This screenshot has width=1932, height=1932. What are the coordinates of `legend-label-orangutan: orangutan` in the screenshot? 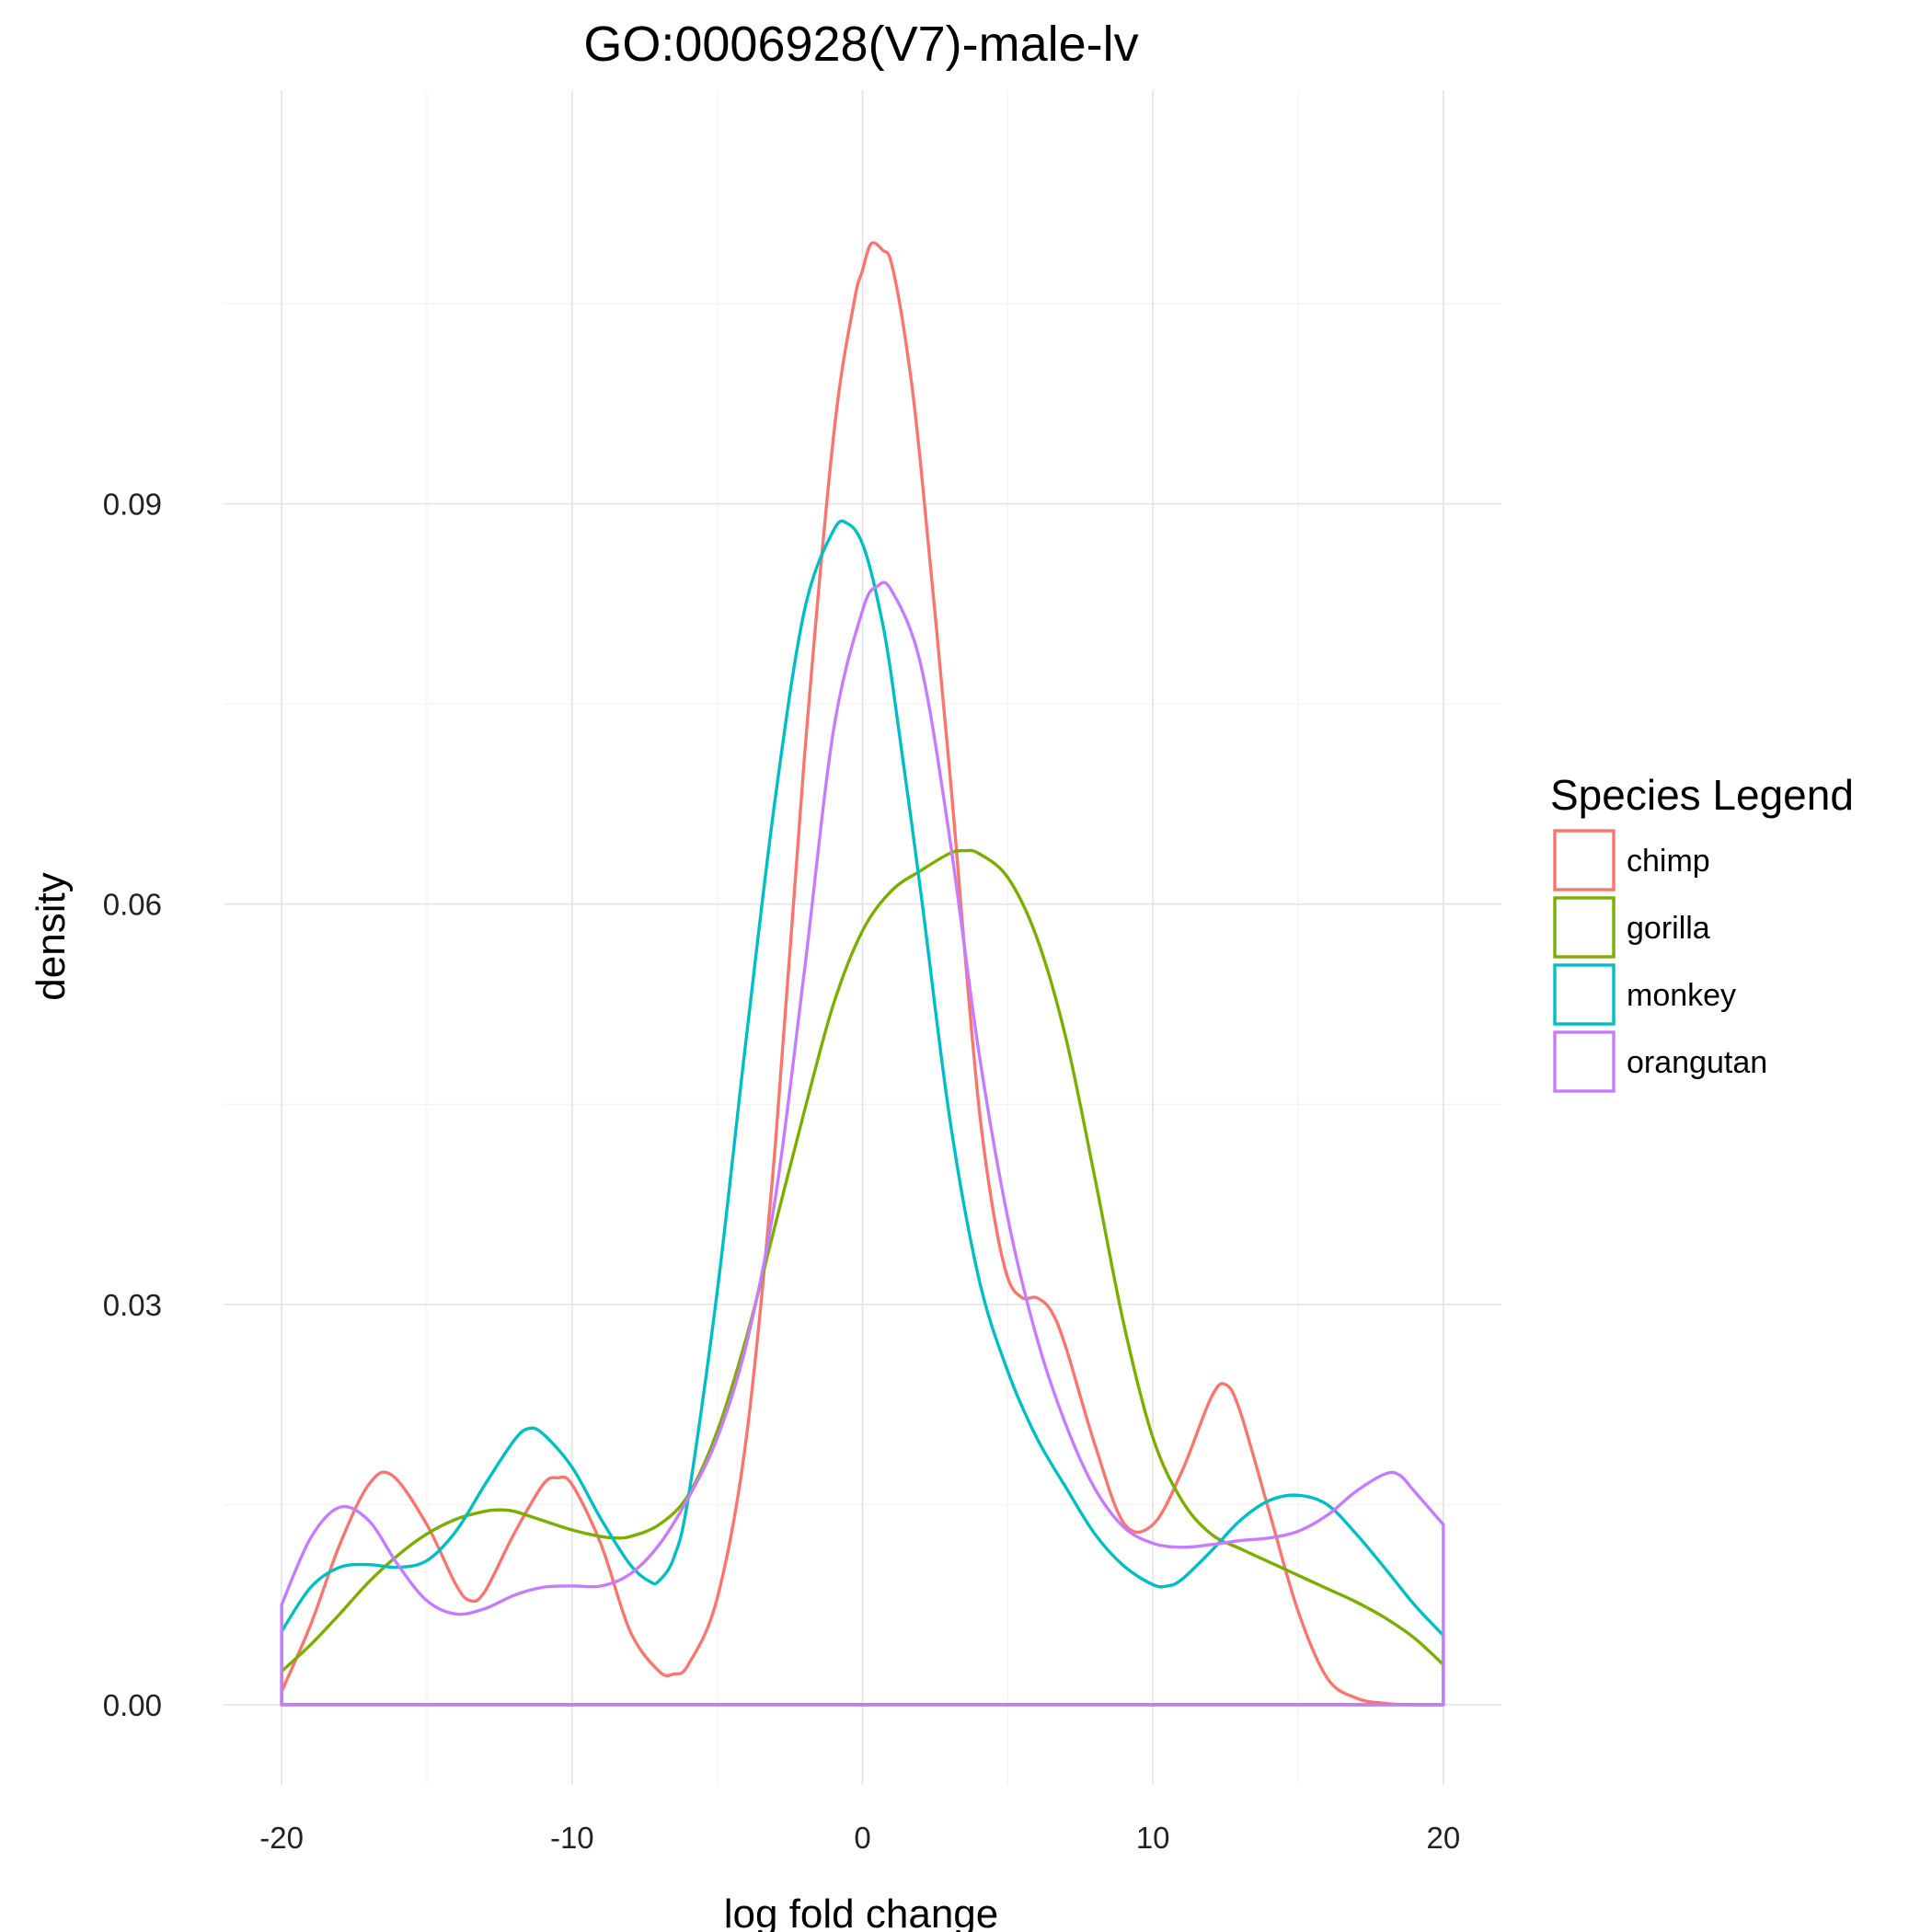 It's located at (1697, 1062).